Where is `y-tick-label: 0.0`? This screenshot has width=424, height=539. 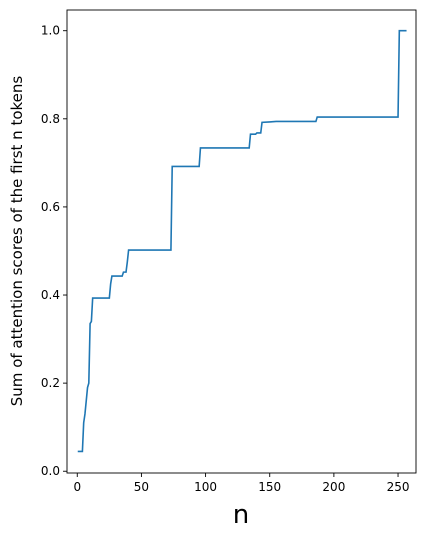 y-tick-label: 0.0 is located at coordinates (50, 471).